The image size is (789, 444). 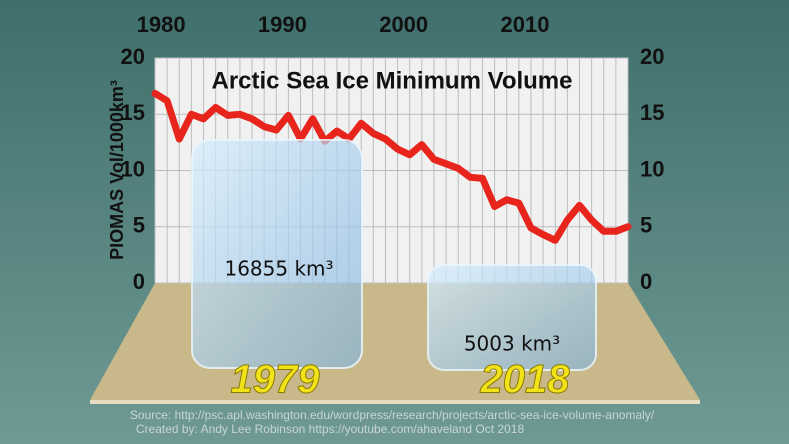 What do you see at coordinates (133, 56) in the screenshot?
I see `y-tick-label: 20` at bounding box center [133, 56].